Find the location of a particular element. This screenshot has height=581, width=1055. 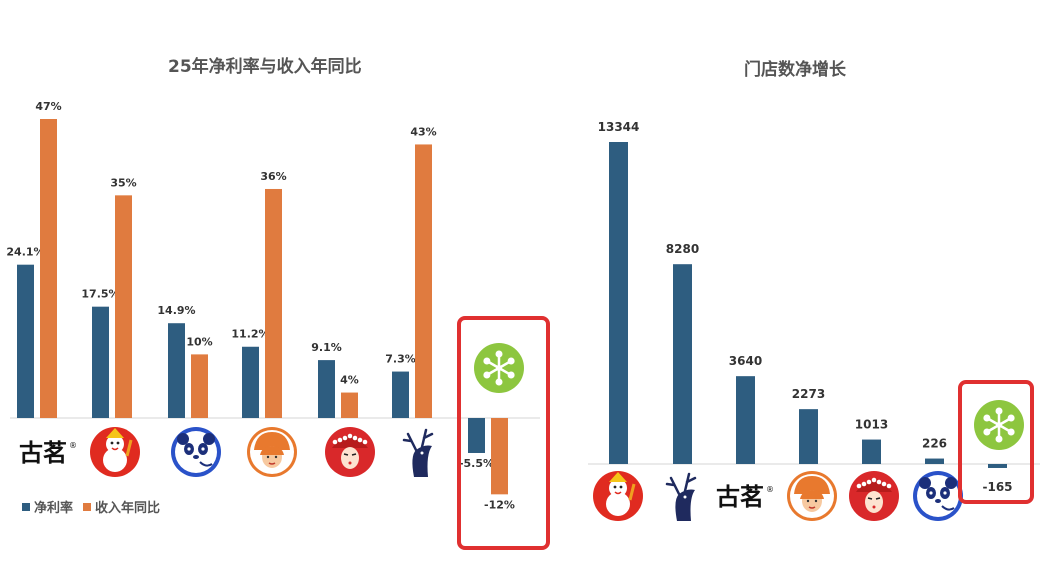

store-growth-label-4: 1013 is located at coordinates (871, 425).